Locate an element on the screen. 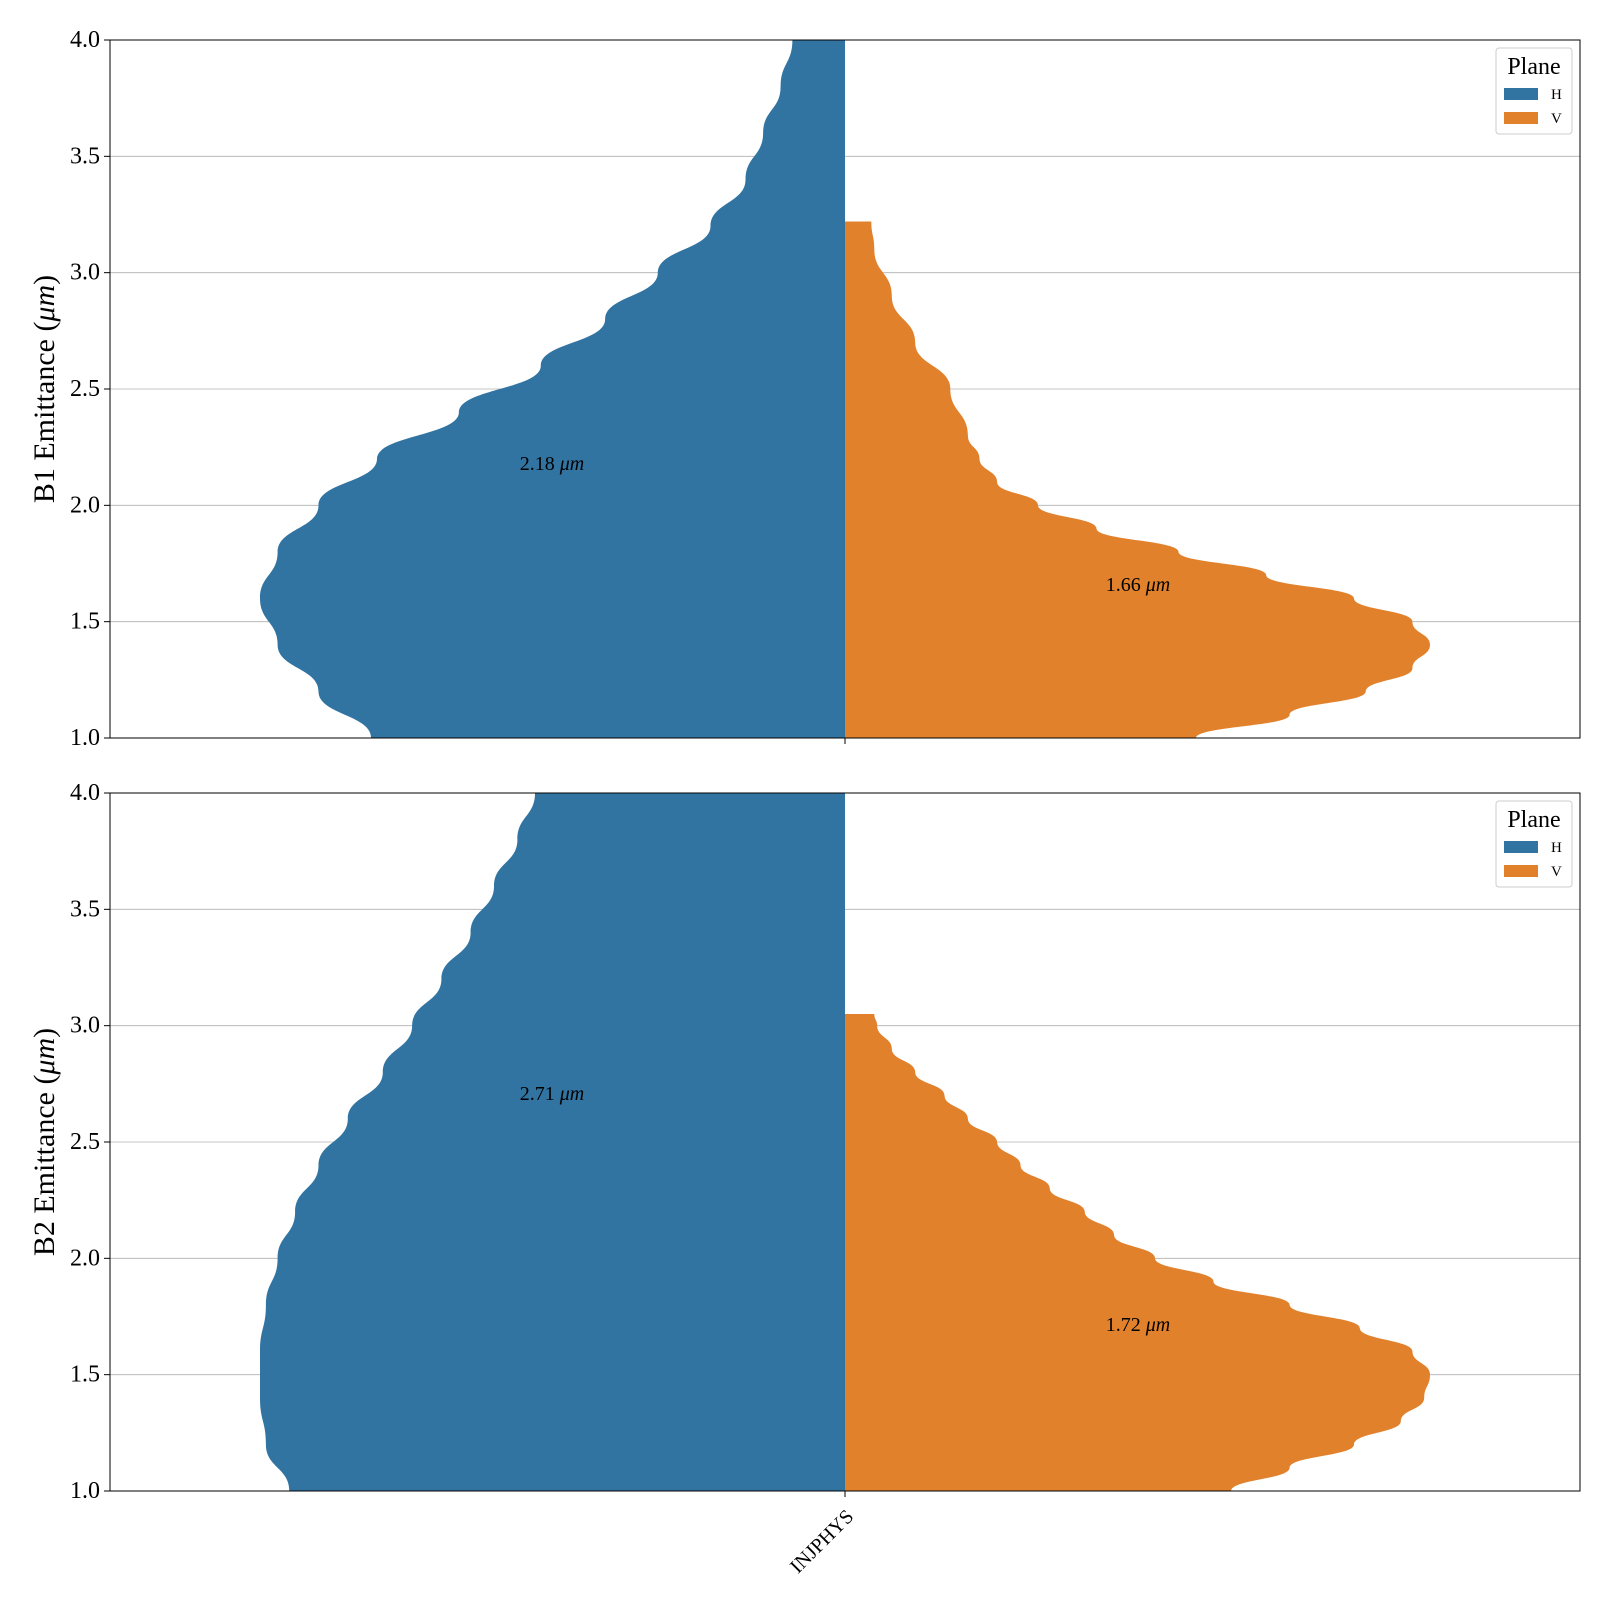 The height and width of the screenshot is (1600, 1600). b2-legend-label-h: H is located at coordinates (1556, 848).